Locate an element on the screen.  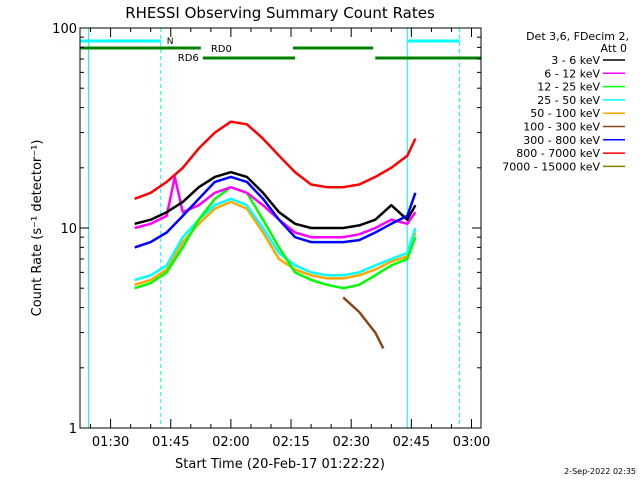
series-line-6-12-kev is located at coordinates (275, 207).